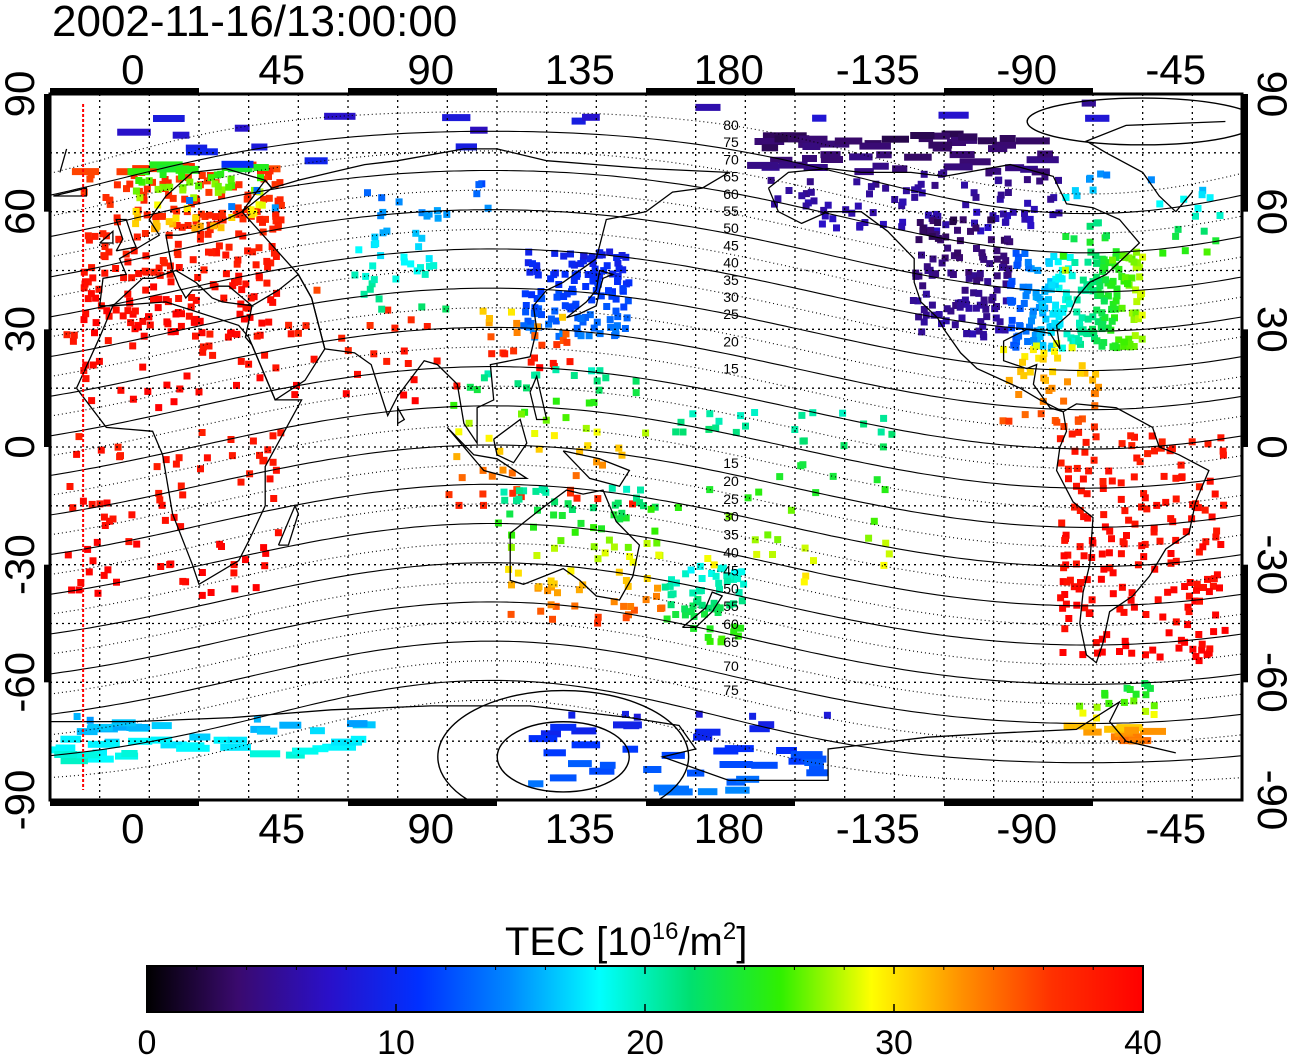 Image resolution: width=1292 pixels, height=1057 pixels. What do you see at coordinates (731, 263) in the screenshot?
I see `contour-label-north: 40` at bounding box center [731, 263].